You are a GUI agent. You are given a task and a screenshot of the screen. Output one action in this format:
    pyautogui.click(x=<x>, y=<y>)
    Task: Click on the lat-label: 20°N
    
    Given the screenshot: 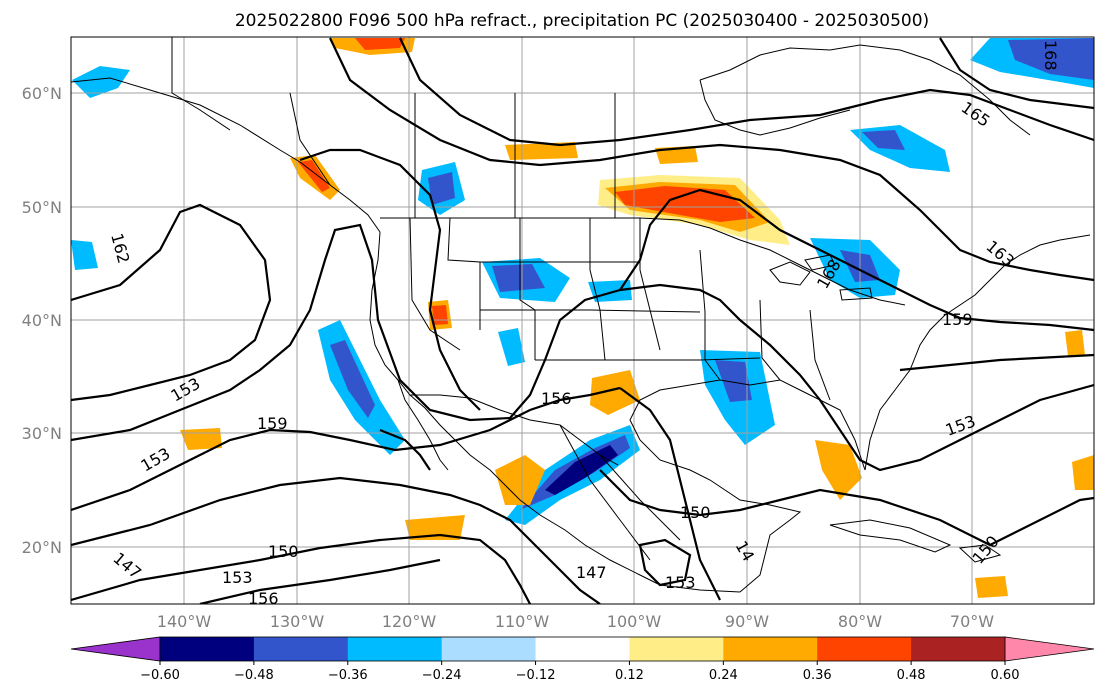 What is the action you would take?
    pyautogui.click(x=42, y=547)
    